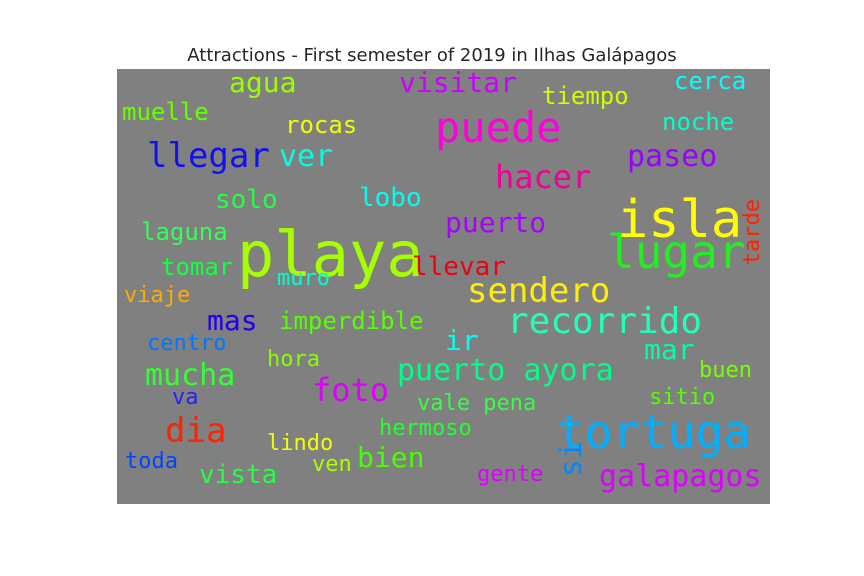 Image resolution: width=864 pixels, height=576 pixels. I want to click on word-muelle: muelle, so click(165, 112).